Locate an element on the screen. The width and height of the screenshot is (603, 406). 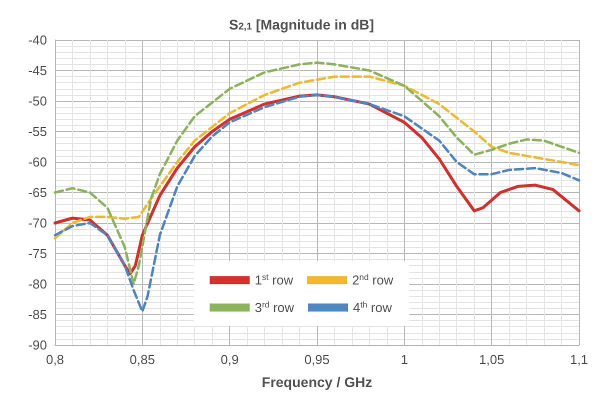
y-tick-label: -45 is located at coordinates (37, 70).